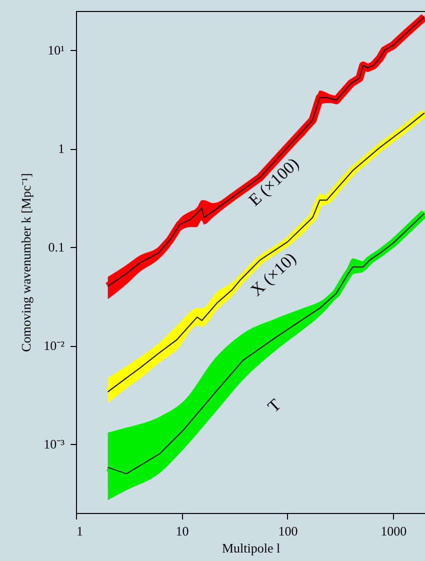 The height and width of the screenshot is (561, 425). Describe the element at coordinates (56, 50) in the screenshot. I see `y-tick-label: 10¹` at that location.